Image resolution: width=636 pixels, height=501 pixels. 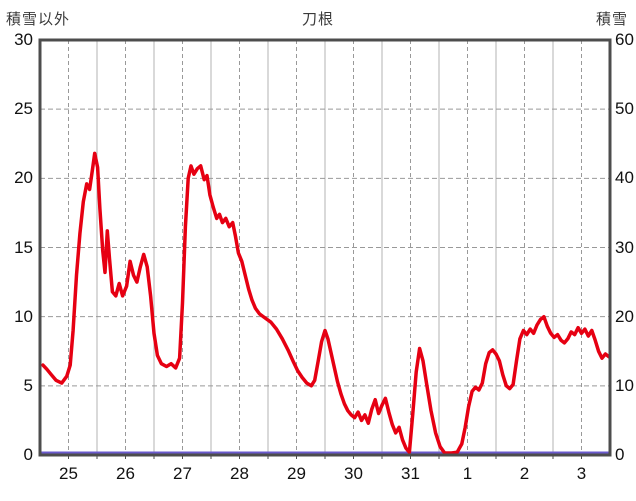 What do you see at coordinates (624, 385) in the screenshot?
I see `right-axis-tick: 10` at bounding box center [624, 385].